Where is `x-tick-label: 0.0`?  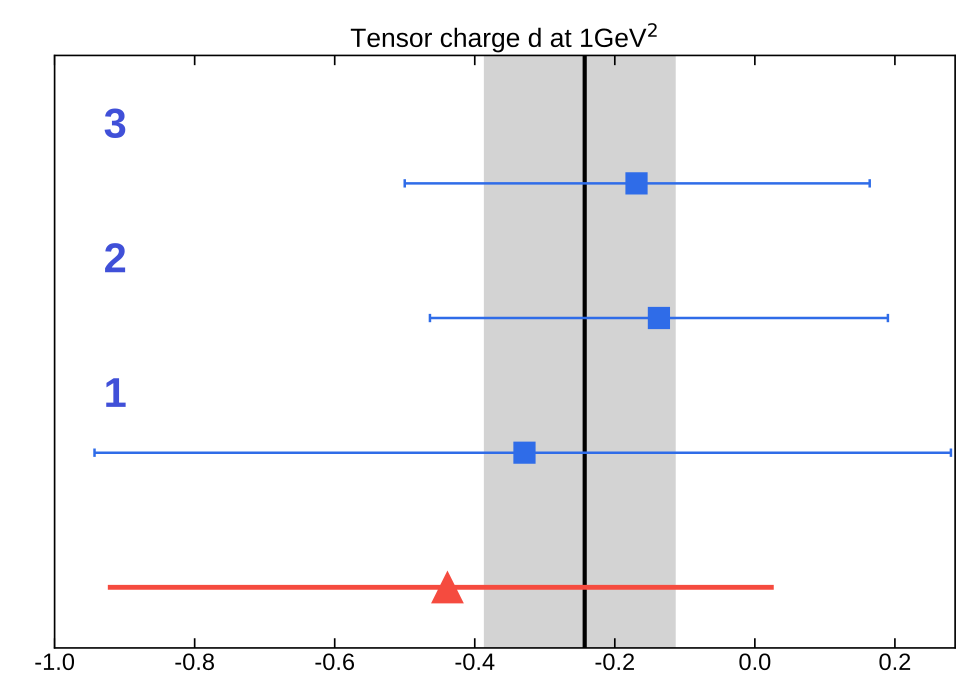
x-tick-label: 0.0 is located at coordinates (754, 661).